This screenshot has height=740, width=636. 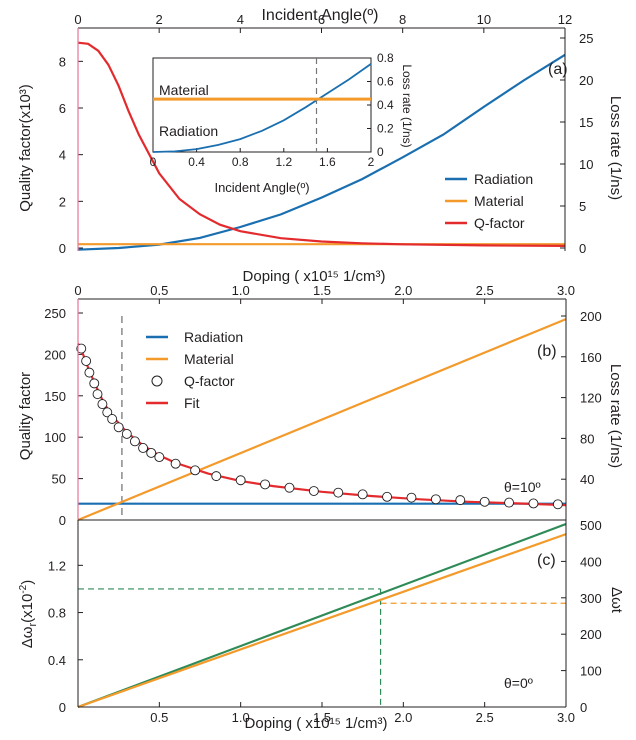 I want to click on legend-b-qfactor-label: Q-factor, so click(x=209, y=381).